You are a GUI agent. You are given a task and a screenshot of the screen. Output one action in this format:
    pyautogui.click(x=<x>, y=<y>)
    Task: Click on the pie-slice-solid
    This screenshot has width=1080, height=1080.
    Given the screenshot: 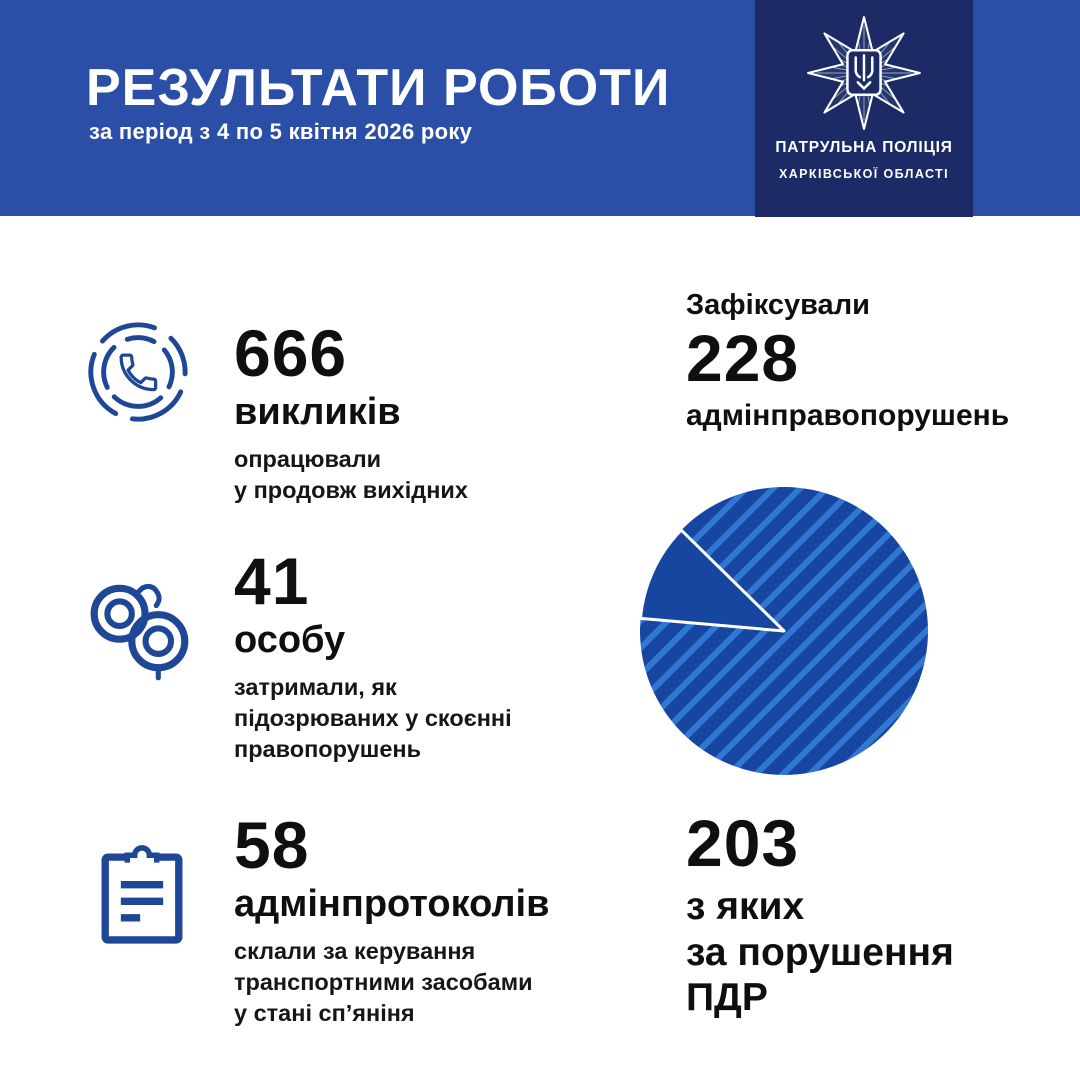 What is the action you would take?
    pyautogui.click(x=712, y=580)
    